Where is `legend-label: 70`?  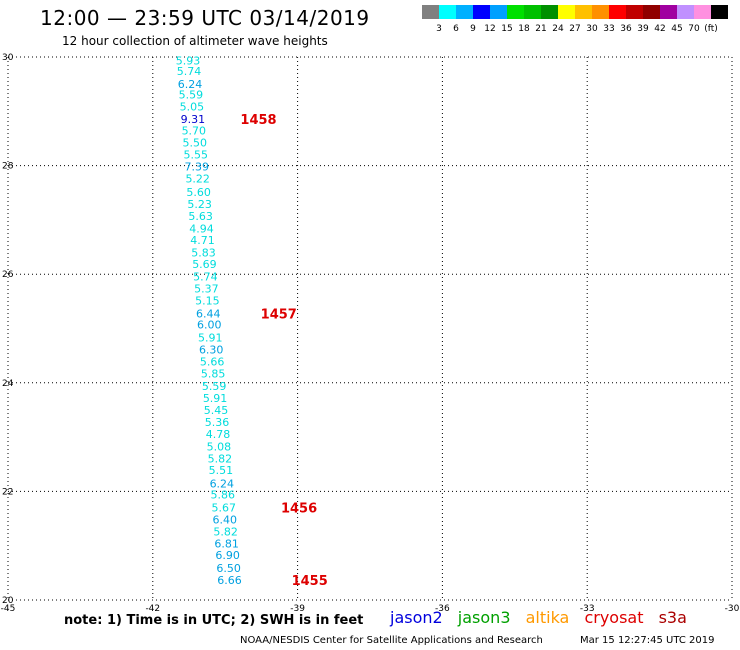 legend-label: 70 is located at coordinates (694, 29).